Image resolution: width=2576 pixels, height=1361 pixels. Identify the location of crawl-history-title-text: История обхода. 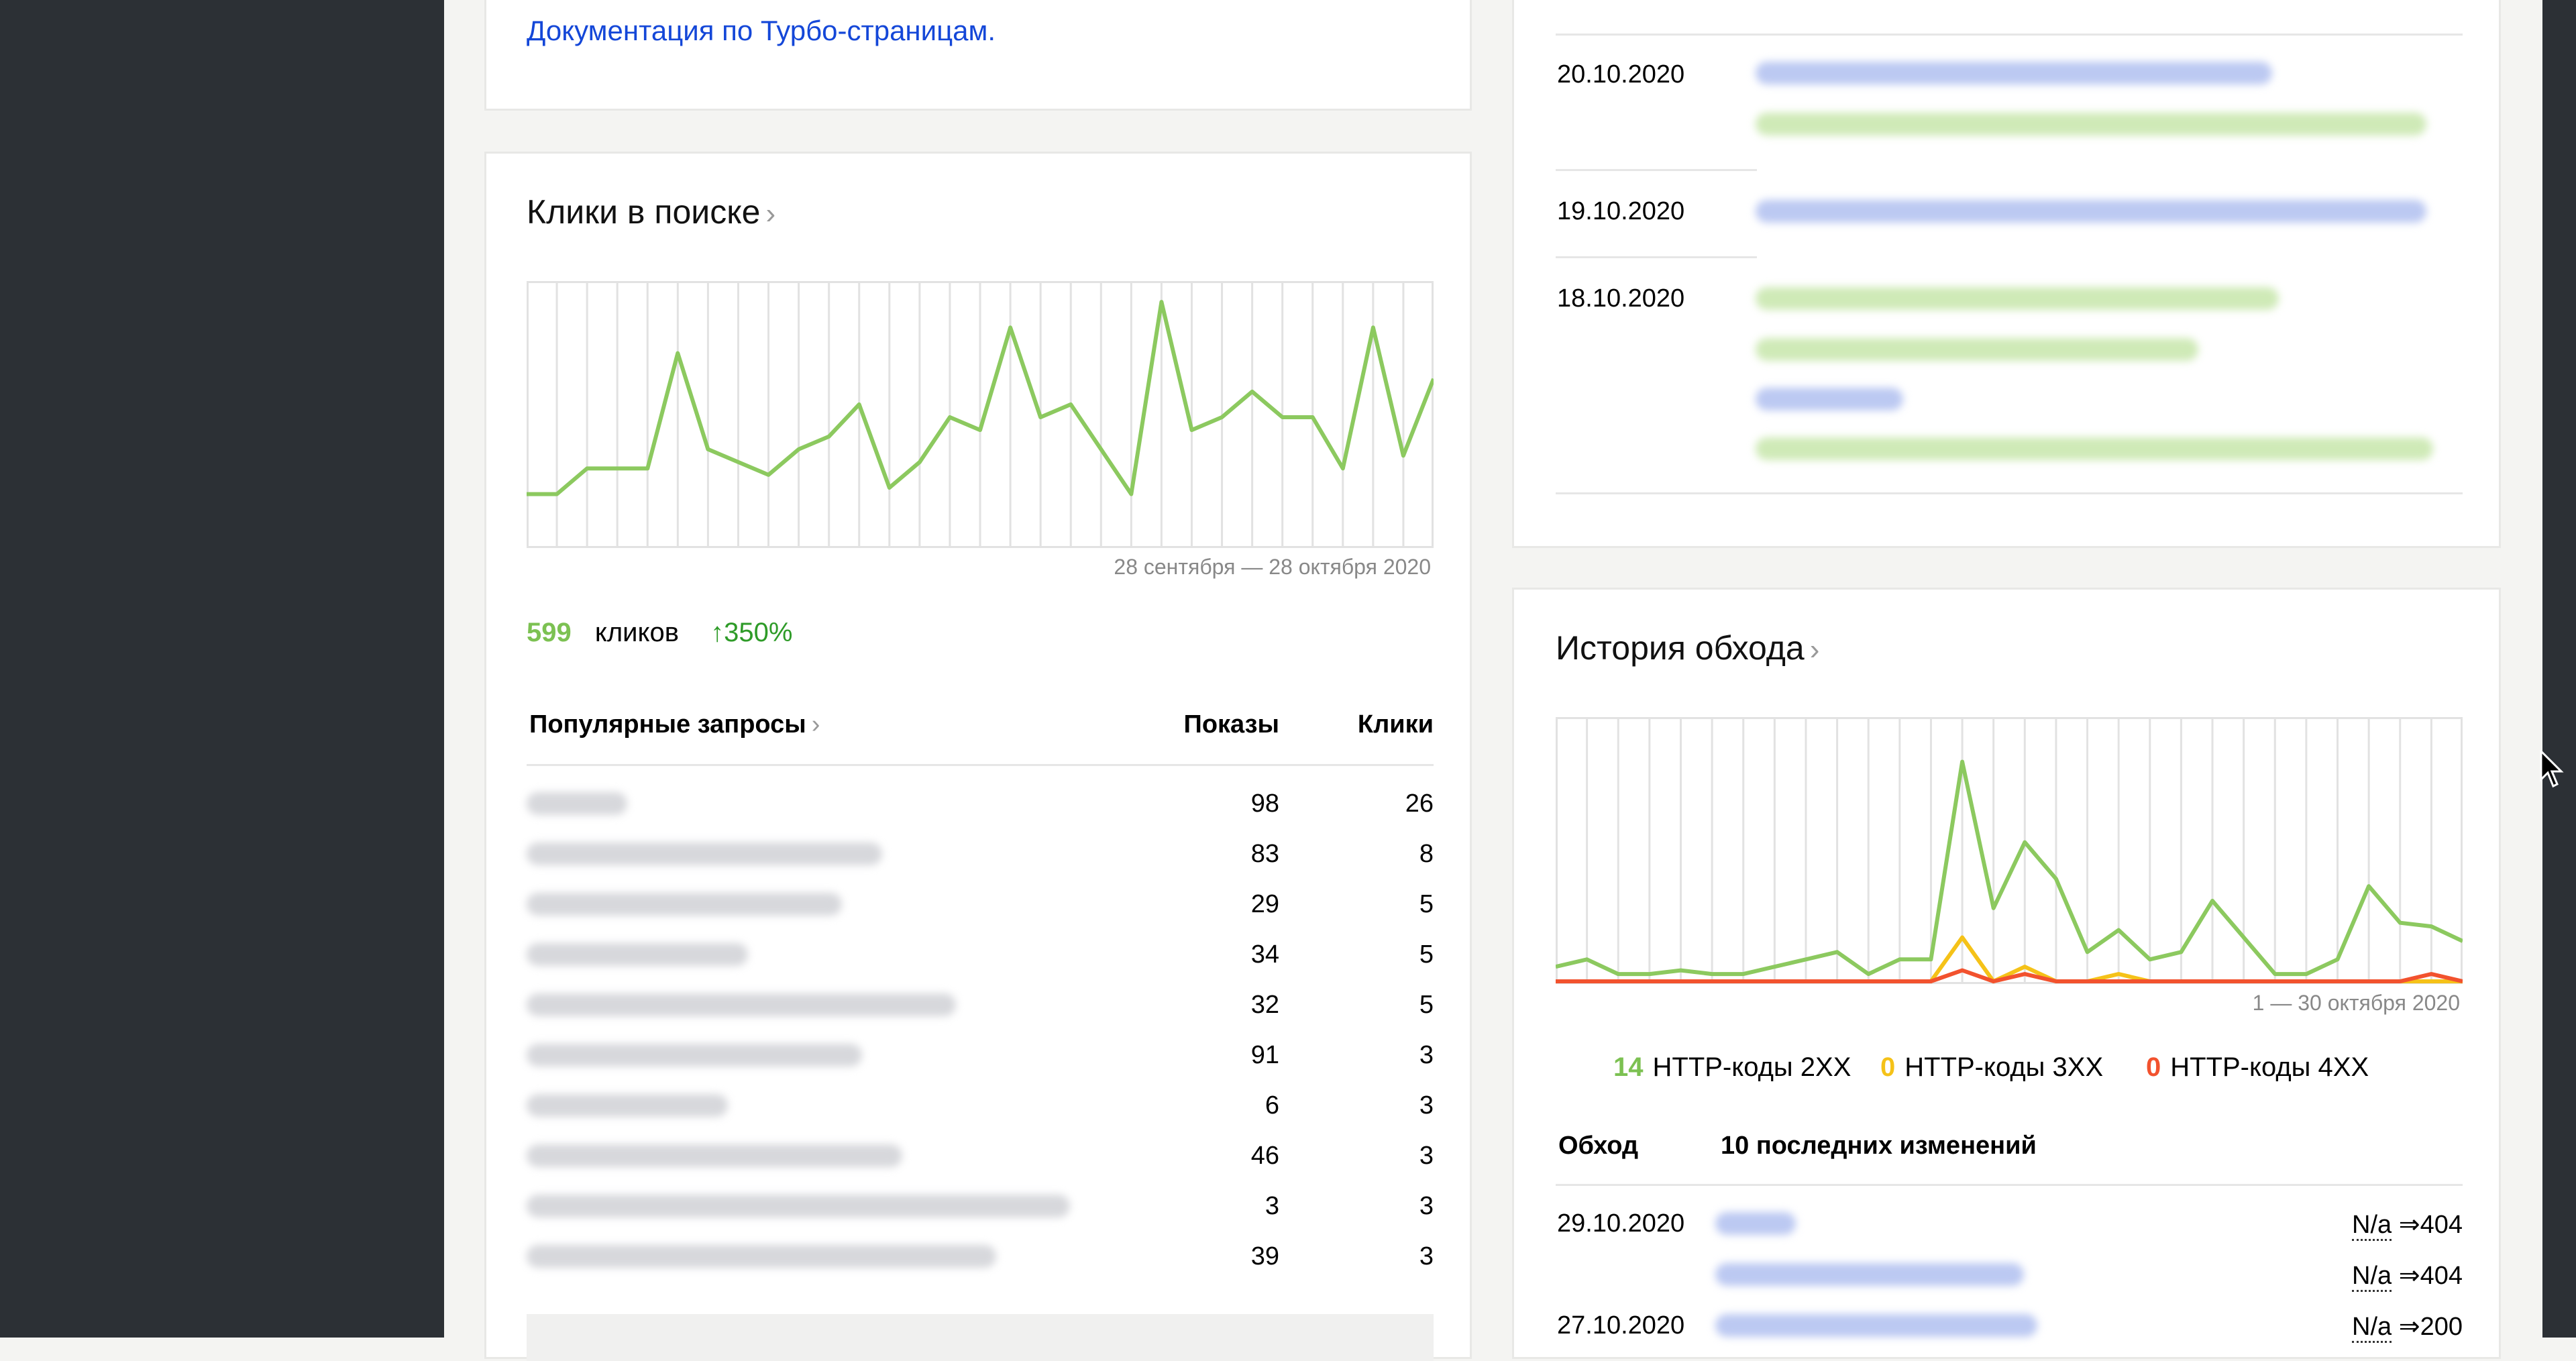
(1680, 648).